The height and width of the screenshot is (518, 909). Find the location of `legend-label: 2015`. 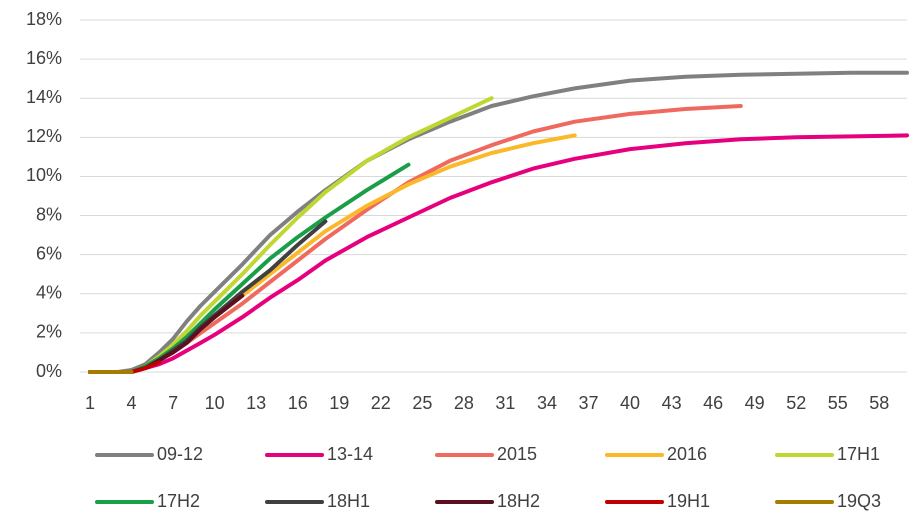

legend-label: 2015 is located at coordinates (517, 454).